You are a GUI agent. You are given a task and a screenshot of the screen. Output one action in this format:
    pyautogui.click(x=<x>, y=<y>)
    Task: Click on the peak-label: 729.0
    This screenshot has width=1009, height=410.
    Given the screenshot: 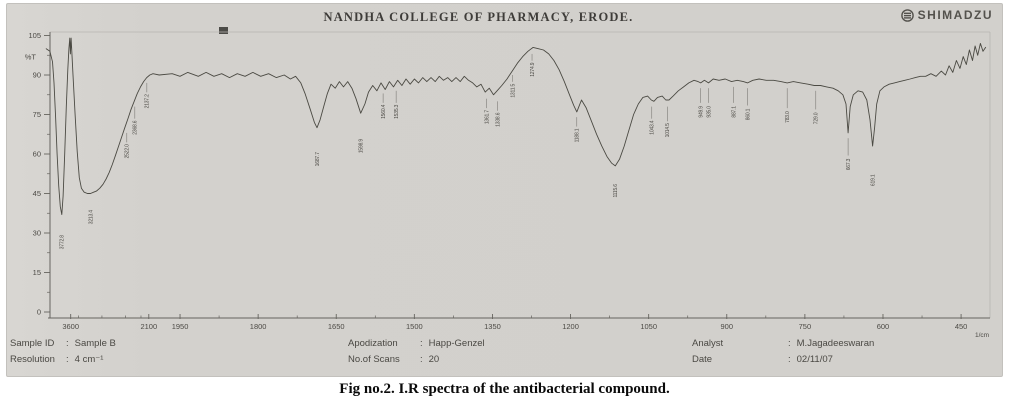 What is the action you would take?
    pyautogui.click(x=817, y=118)
    